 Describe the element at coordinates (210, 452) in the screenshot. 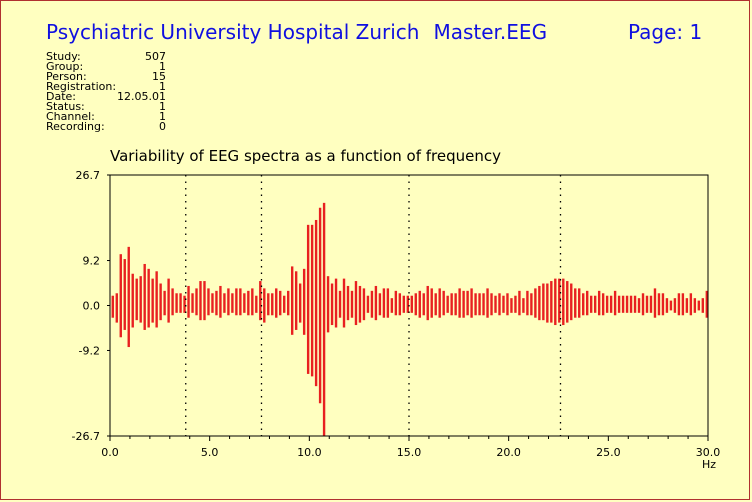

I see `x-tick-label: 5.0` at that location.